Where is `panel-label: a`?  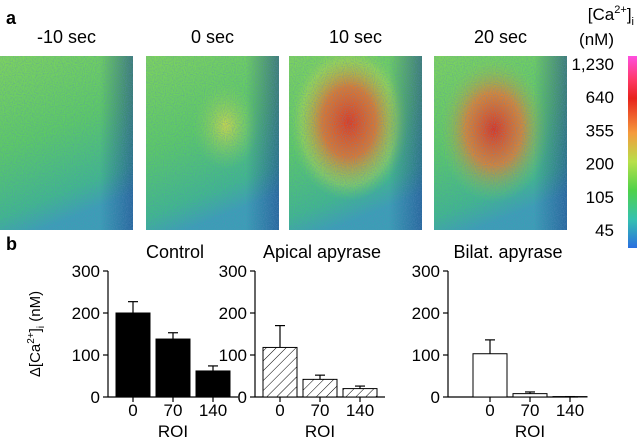
panel-label: a is located at coordinates (11, 18).